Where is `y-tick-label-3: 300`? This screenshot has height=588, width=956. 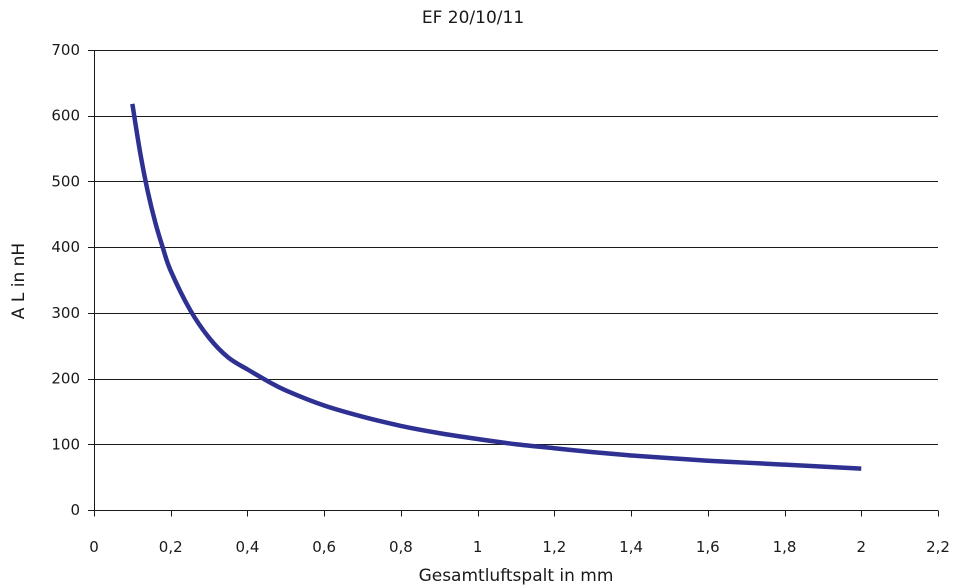
y-tick-label-3: 300 is located at coordinates (65, 313).